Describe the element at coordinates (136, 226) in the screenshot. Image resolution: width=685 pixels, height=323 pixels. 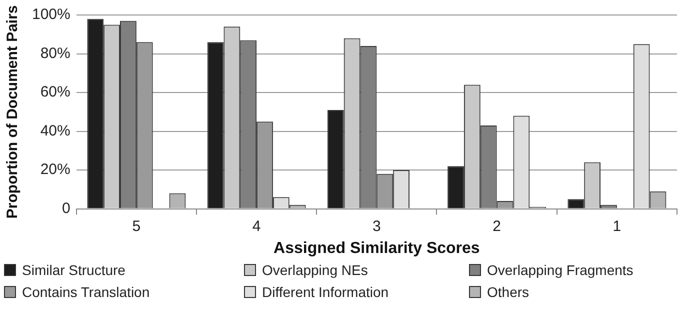
I see `x-tick-label: 5` at that location.